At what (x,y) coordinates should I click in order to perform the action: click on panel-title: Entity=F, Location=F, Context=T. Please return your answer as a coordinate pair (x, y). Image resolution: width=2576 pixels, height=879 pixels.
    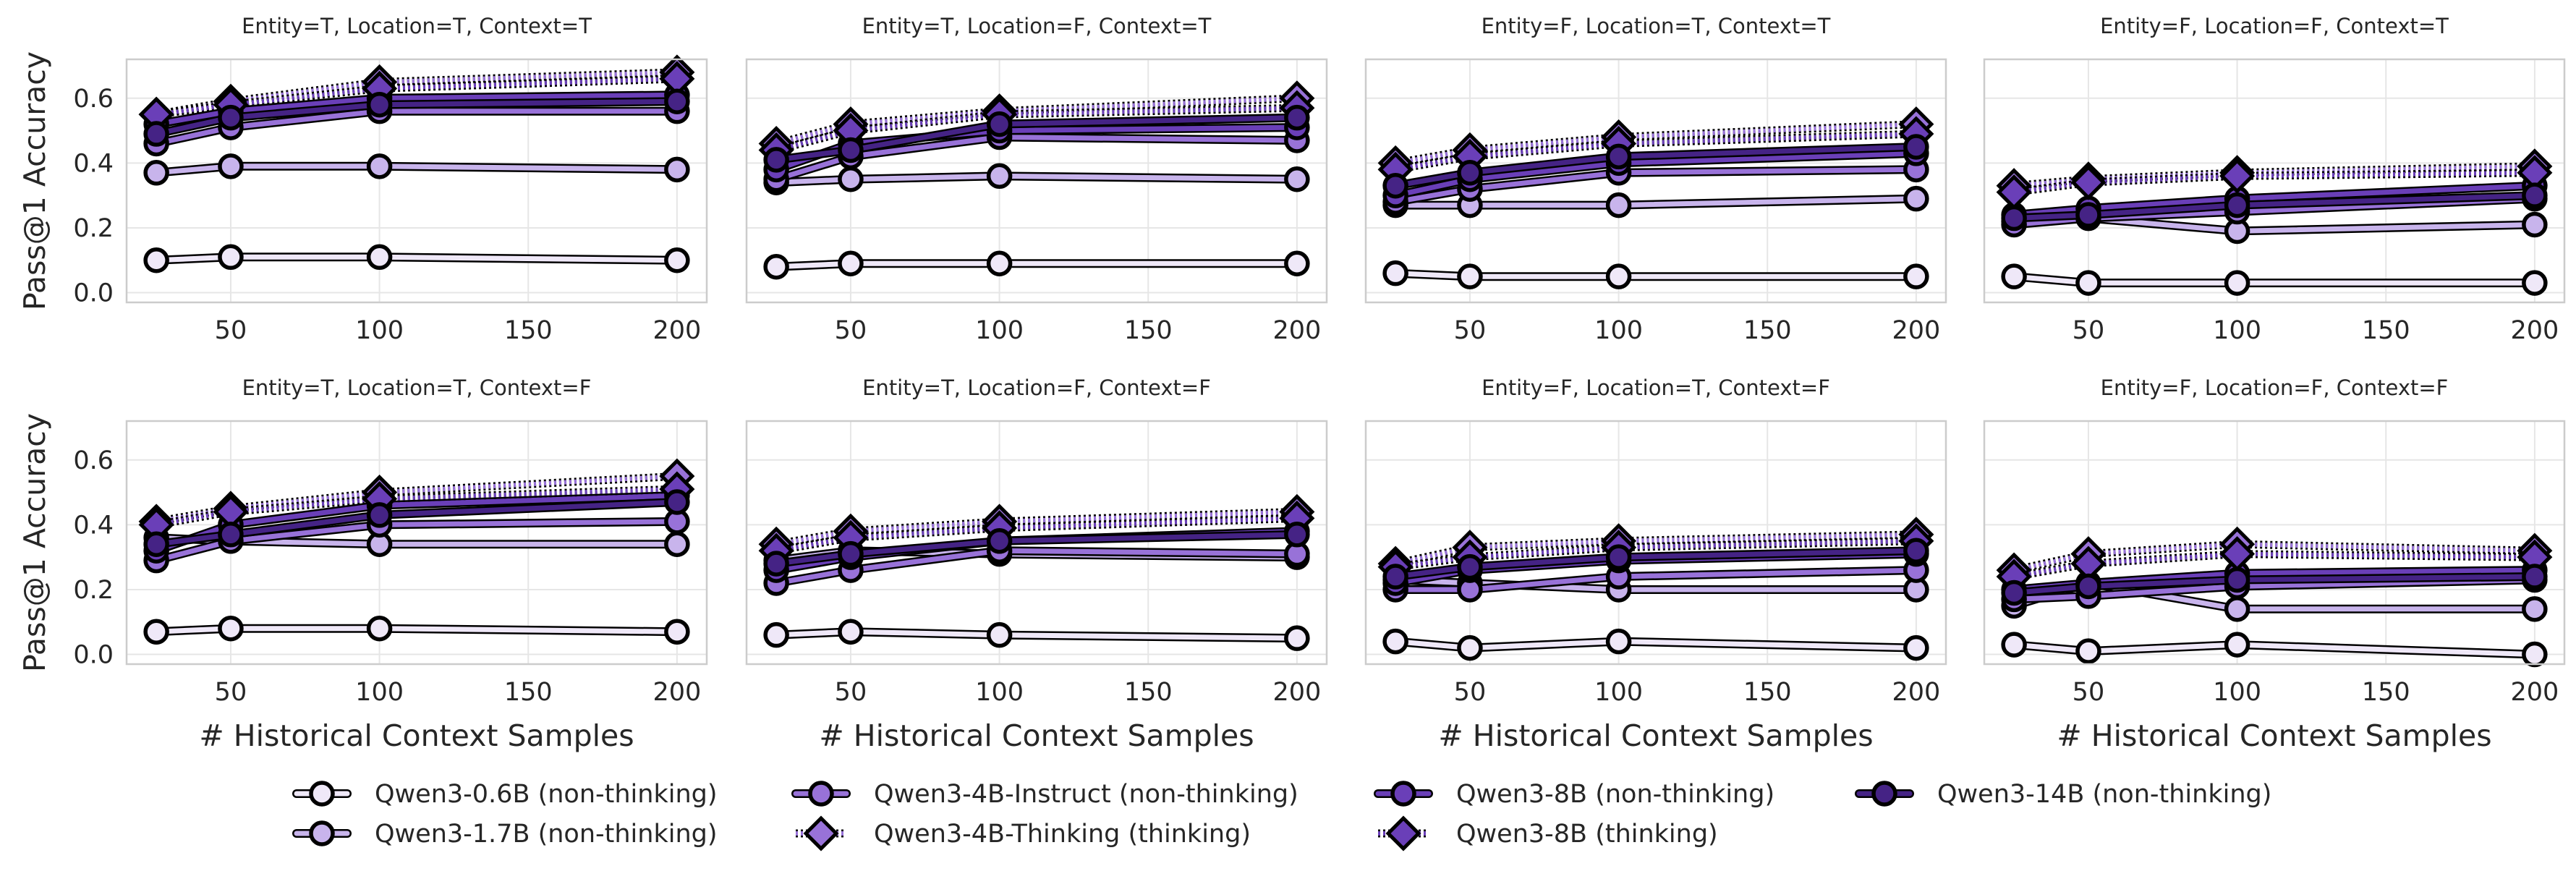
    Looking at the image, I should click on (2274, 26).